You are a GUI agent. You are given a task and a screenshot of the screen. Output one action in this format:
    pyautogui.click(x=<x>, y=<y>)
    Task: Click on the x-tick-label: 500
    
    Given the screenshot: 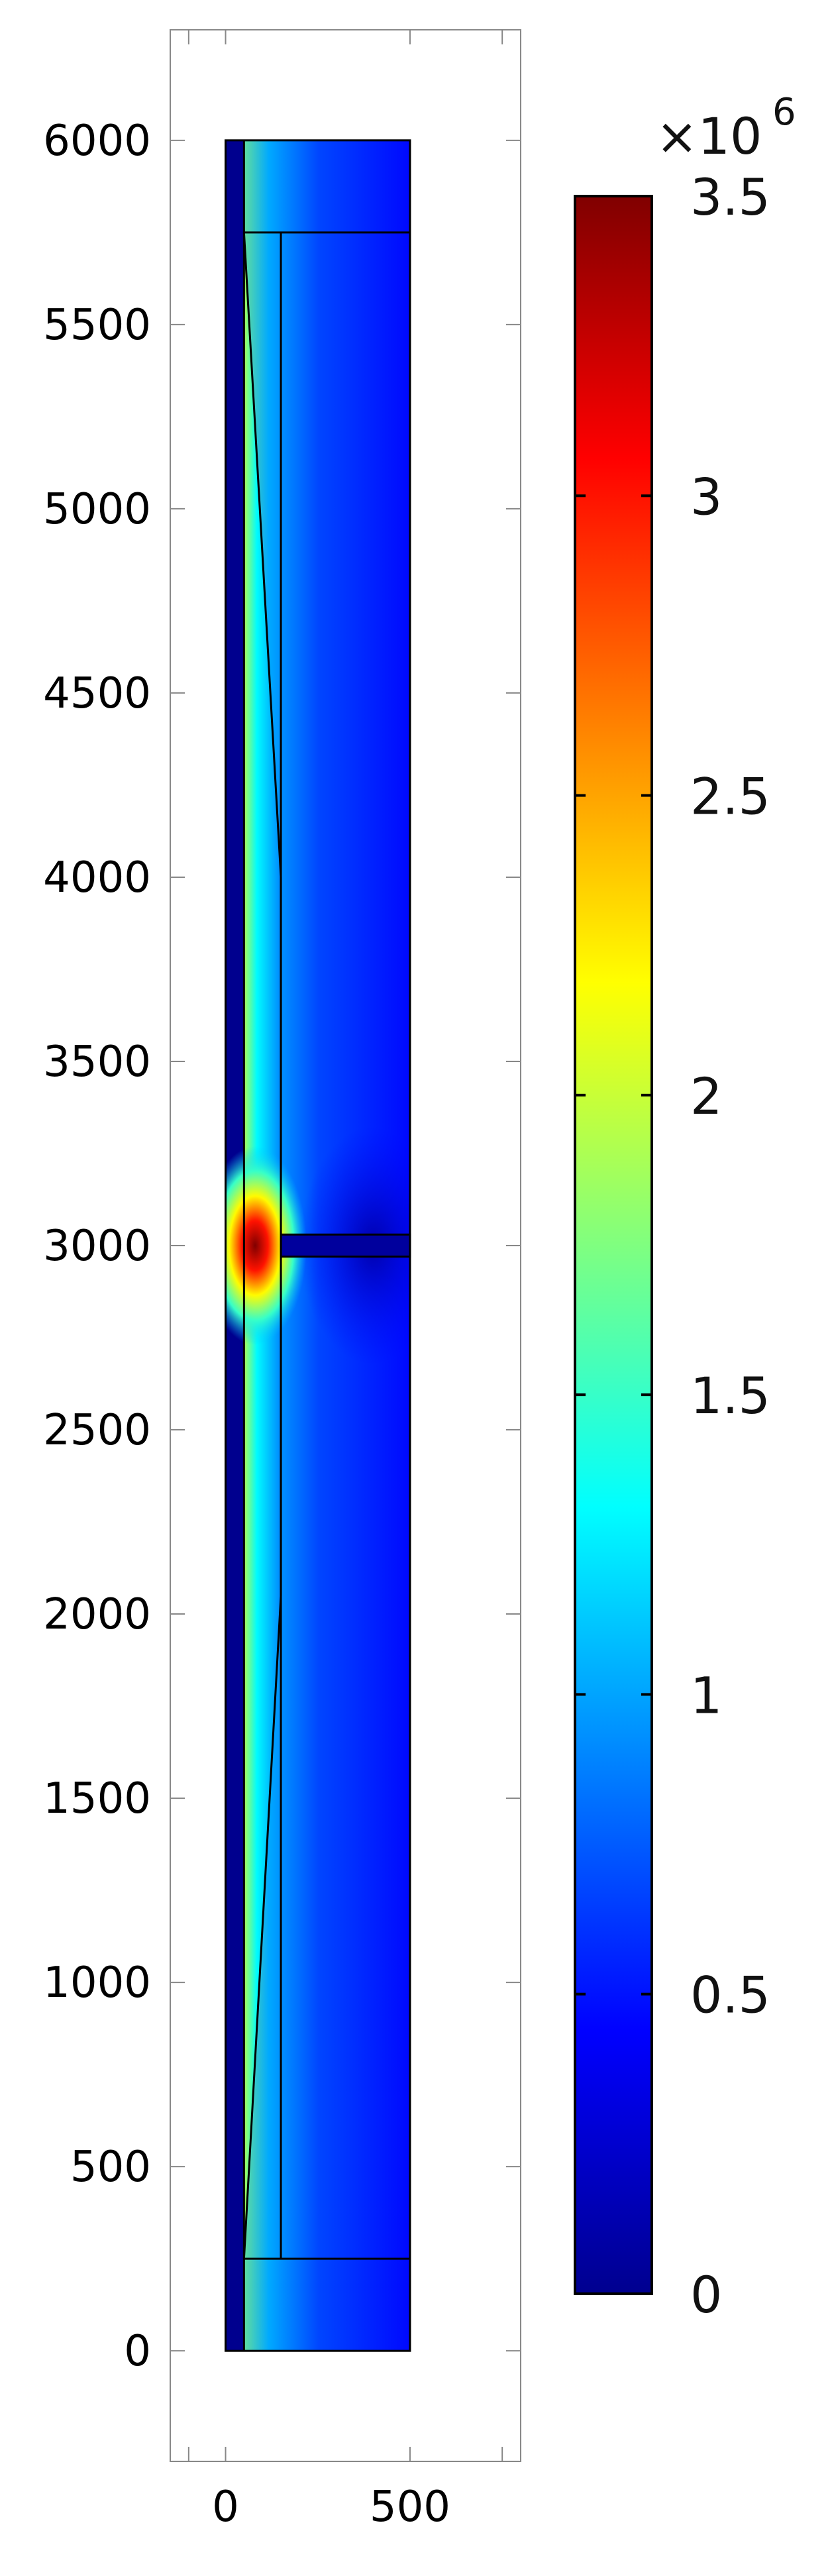 What is the action you would take?
    pyautogui.click(x=410, y=2507)
    